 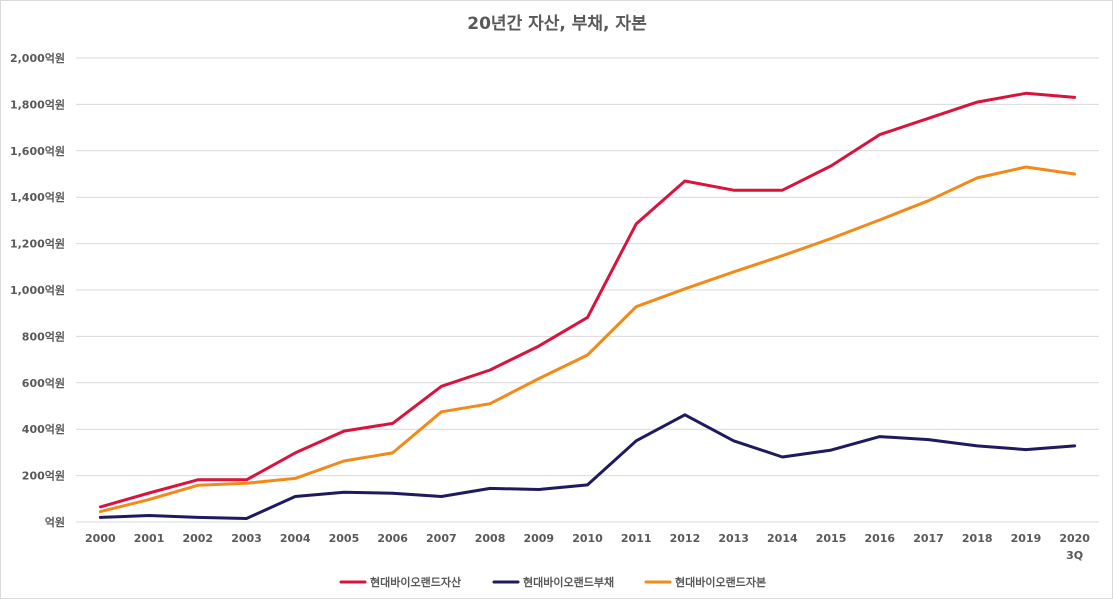 What do you see at coordinates (557, 24) in the screenshot?
I see `chart-title: 20년간 자산, 부채, 자본` at bounding box center [557, 24].